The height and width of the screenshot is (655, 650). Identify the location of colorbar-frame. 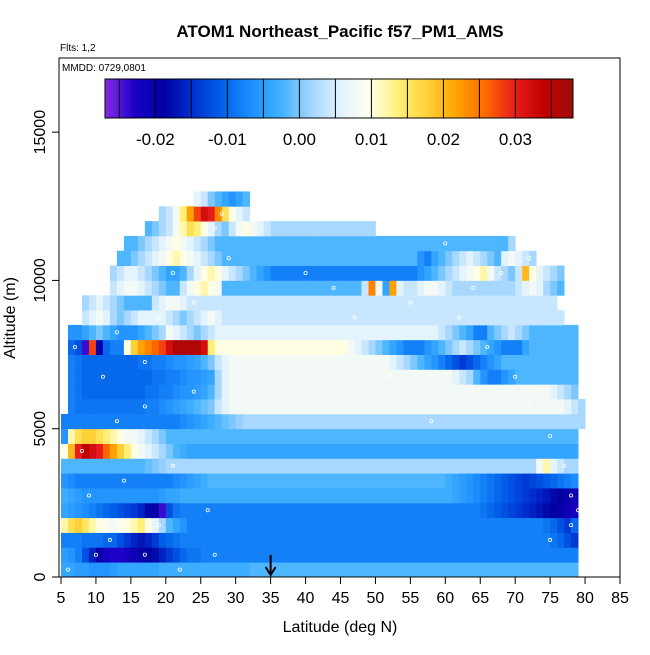
(339, 98).